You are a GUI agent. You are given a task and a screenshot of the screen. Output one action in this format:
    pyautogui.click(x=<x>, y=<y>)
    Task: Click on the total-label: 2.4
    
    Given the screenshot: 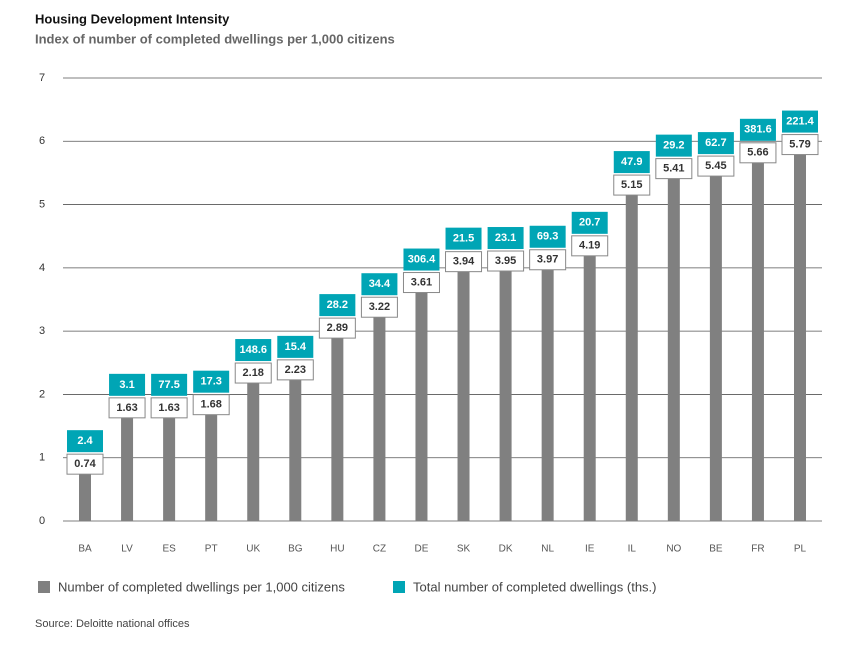 What is the action you would take?
    pyautogui.click(x=85, y=441)
    